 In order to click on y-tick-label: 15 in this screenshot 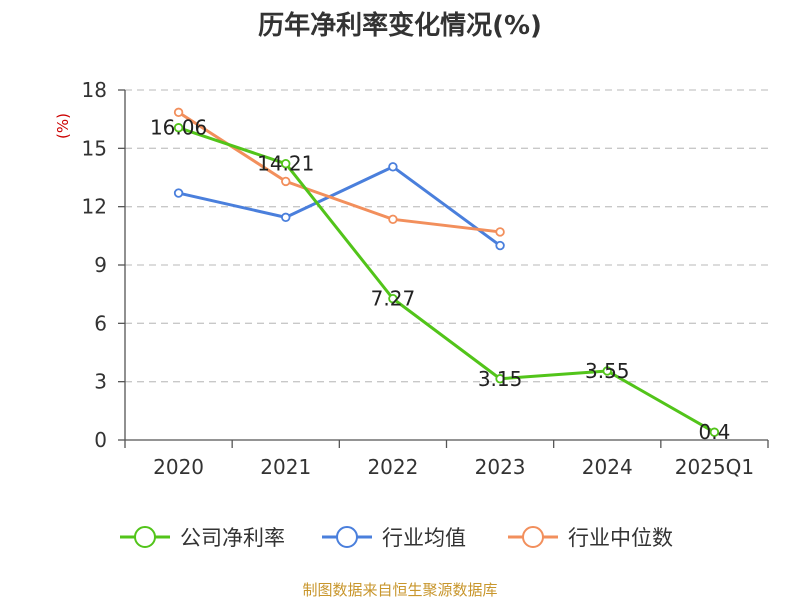, I will do `click(94, 148)`.